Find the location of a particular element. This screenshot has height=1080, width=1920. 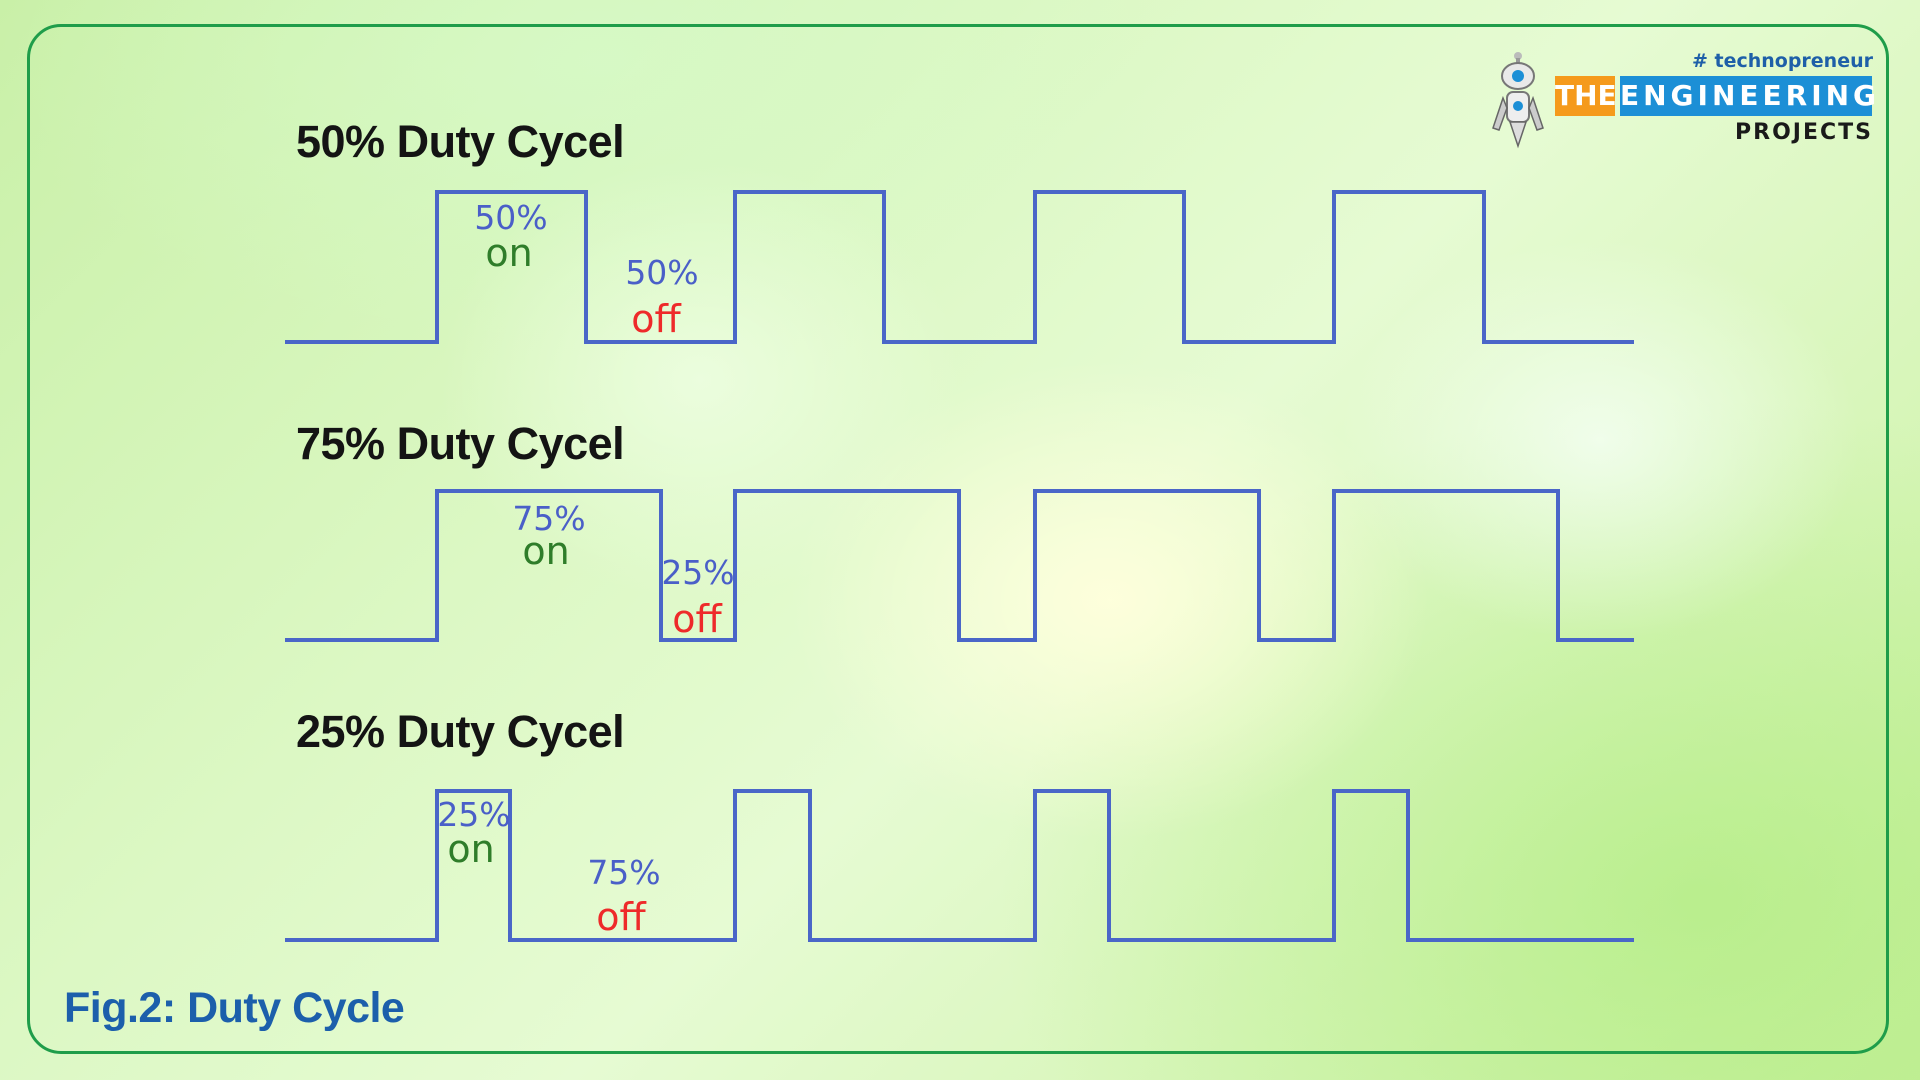

panel-75-title: 75% Duty Cycel is located at coordinates (460, 443).